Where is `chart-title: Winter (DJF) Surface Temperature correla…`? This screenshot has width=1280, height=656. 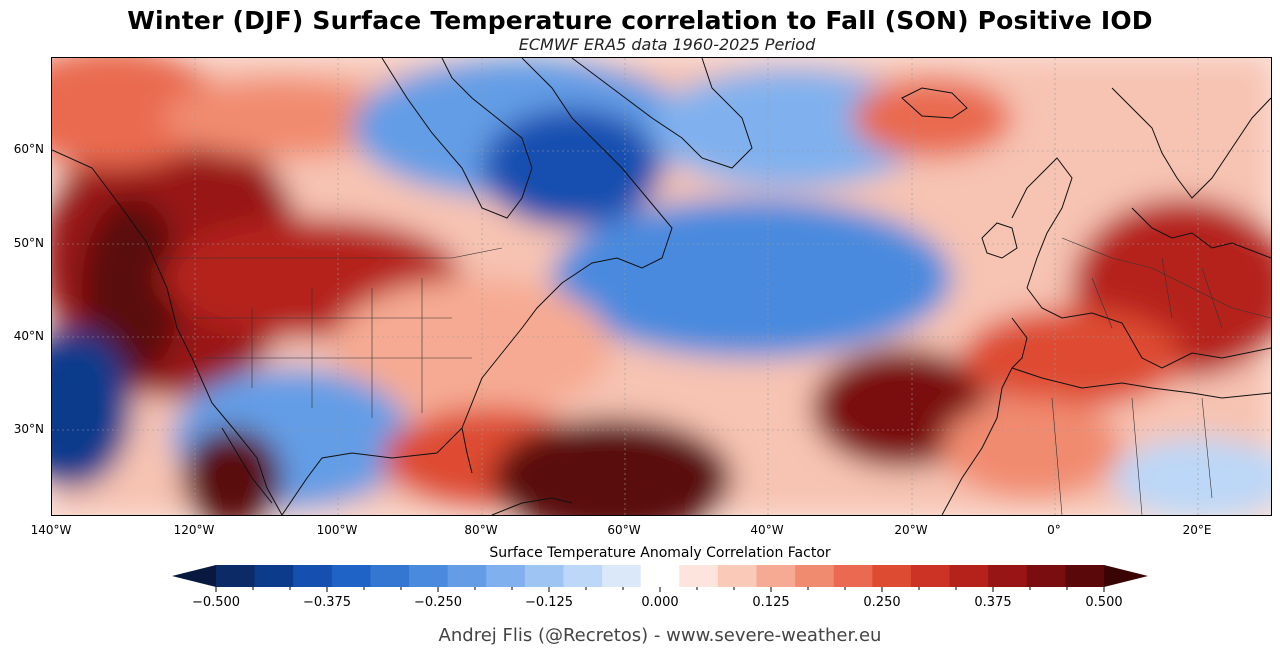
chart-title: Winter (DJF) Surface Temperature correla… is located at coordinates (640, 20).